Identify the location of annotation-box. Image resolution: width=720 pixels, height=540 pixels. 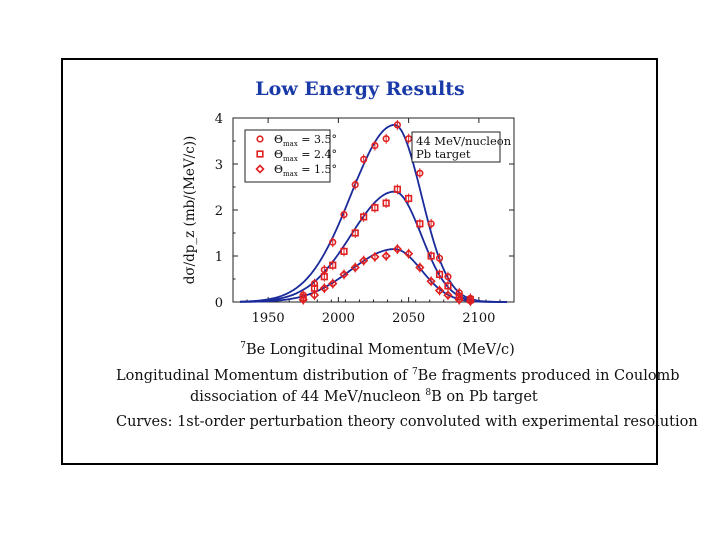
(456, 147).